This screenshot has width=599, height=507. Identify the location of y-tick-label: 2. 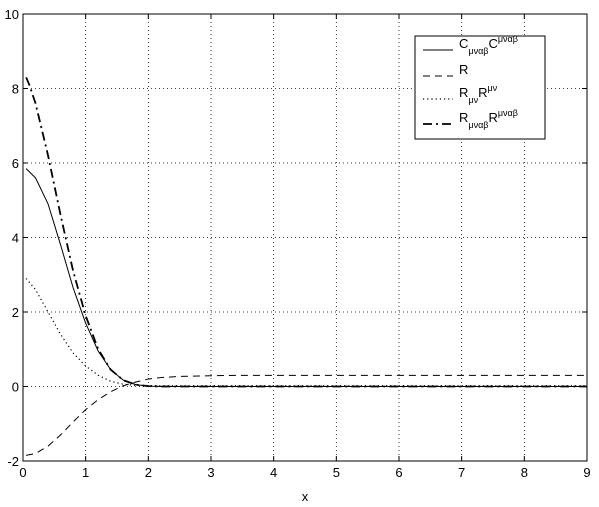
(15, 312).